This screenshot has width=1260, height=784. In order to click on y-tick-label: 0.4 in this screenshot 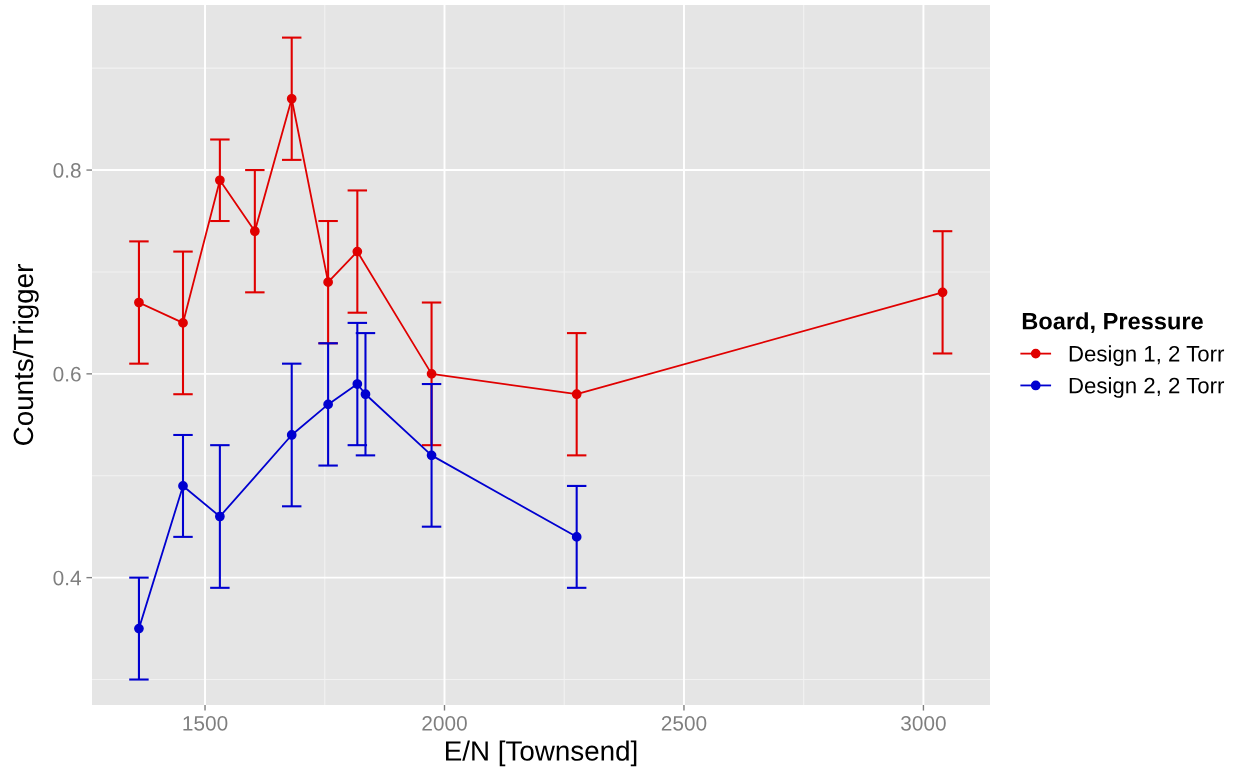, I will do `click(67, 578)`.